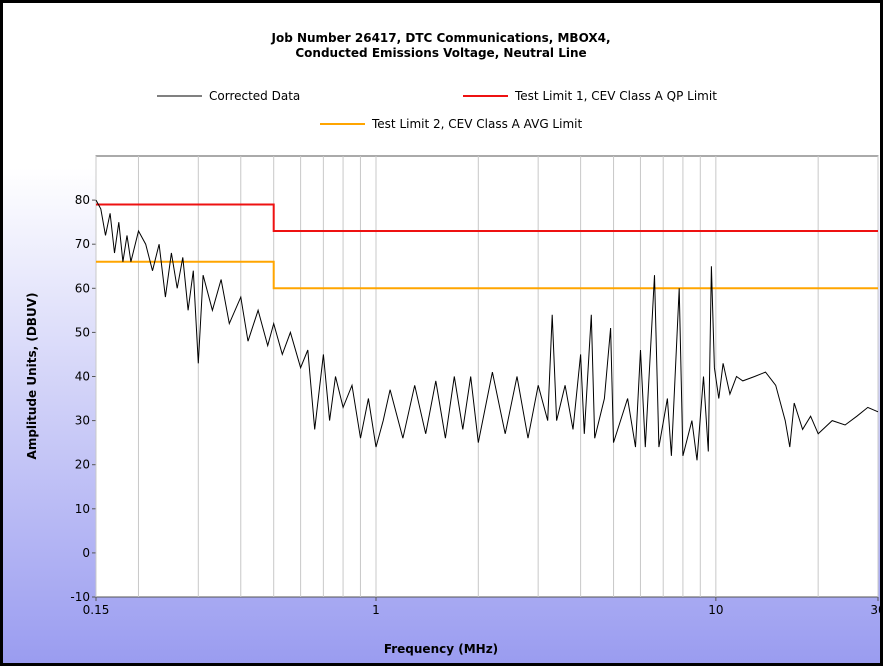 Image resolution: width=883 pixels, height=666 pixels. What do you see at coordinates (376, 610) in the screenshot?
I see `x-tick-label: 1` at bounding box center [376, 610].